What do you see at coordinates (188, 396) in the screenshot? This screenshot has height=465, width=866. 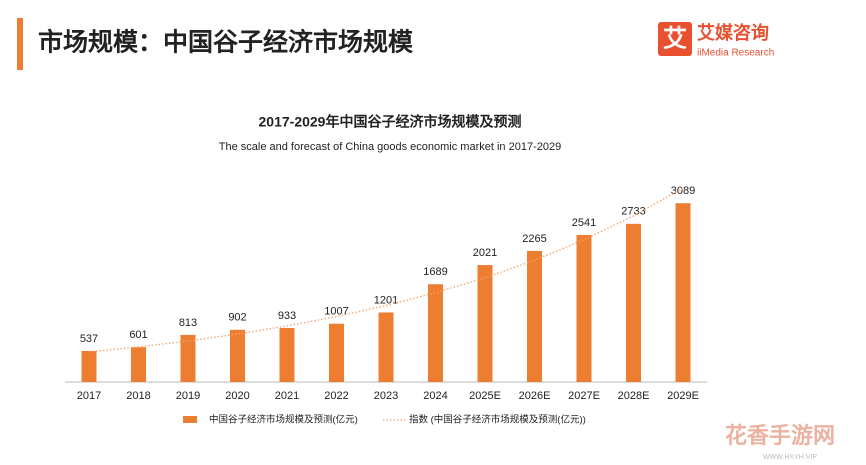 I see `x-tick-label: 2019` at bounding box center [188, 396].